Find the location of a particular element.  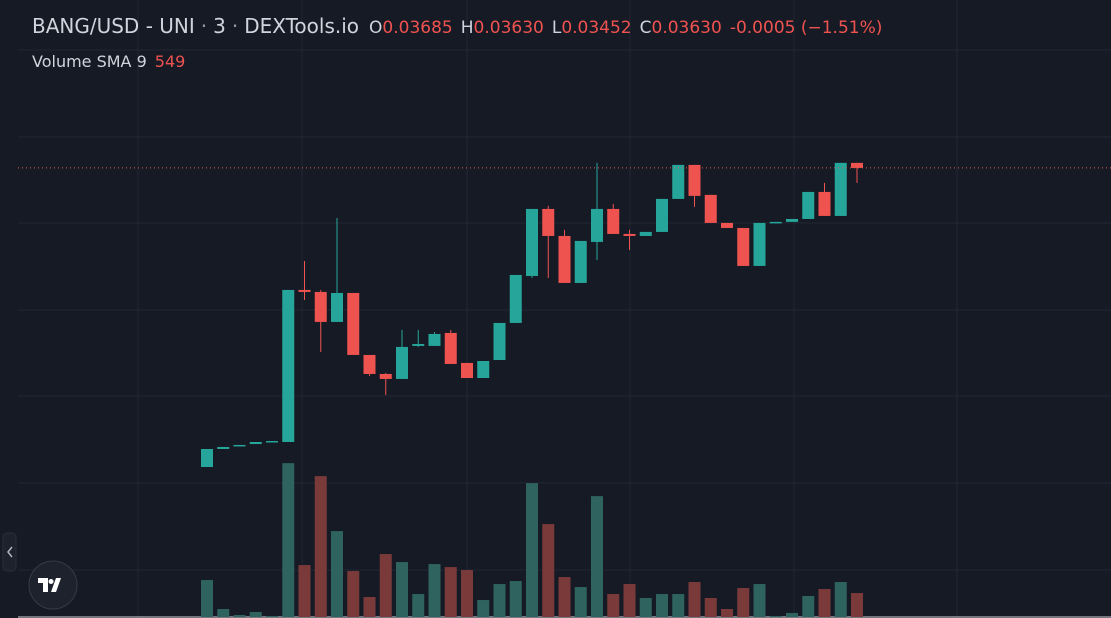

legend-label: C is located at coordinates (645, 28).